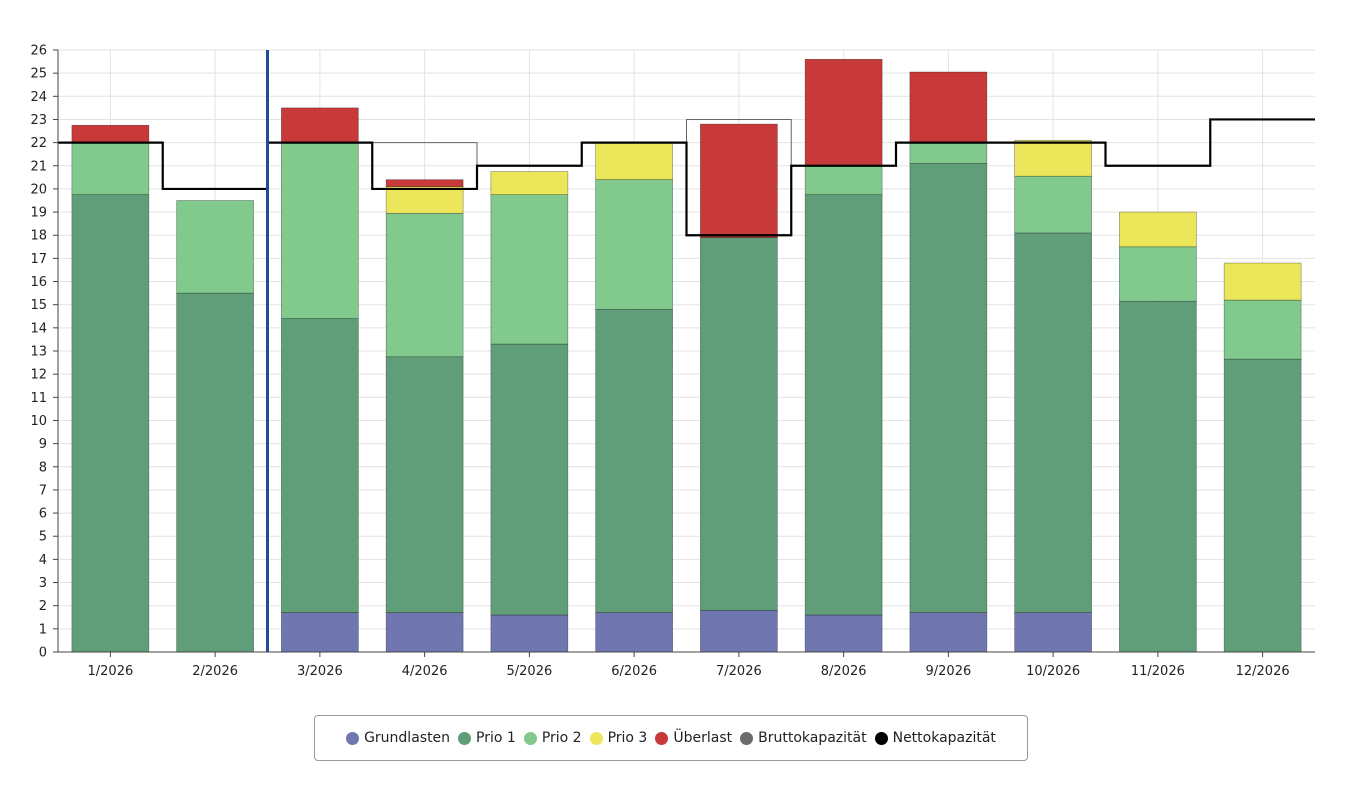 This screenshot has width=1345, height=792. What do you see at coordinates (38, 166) in the screenshot?
I see `y-tick-label: 21` at bounding box center [38, 166].